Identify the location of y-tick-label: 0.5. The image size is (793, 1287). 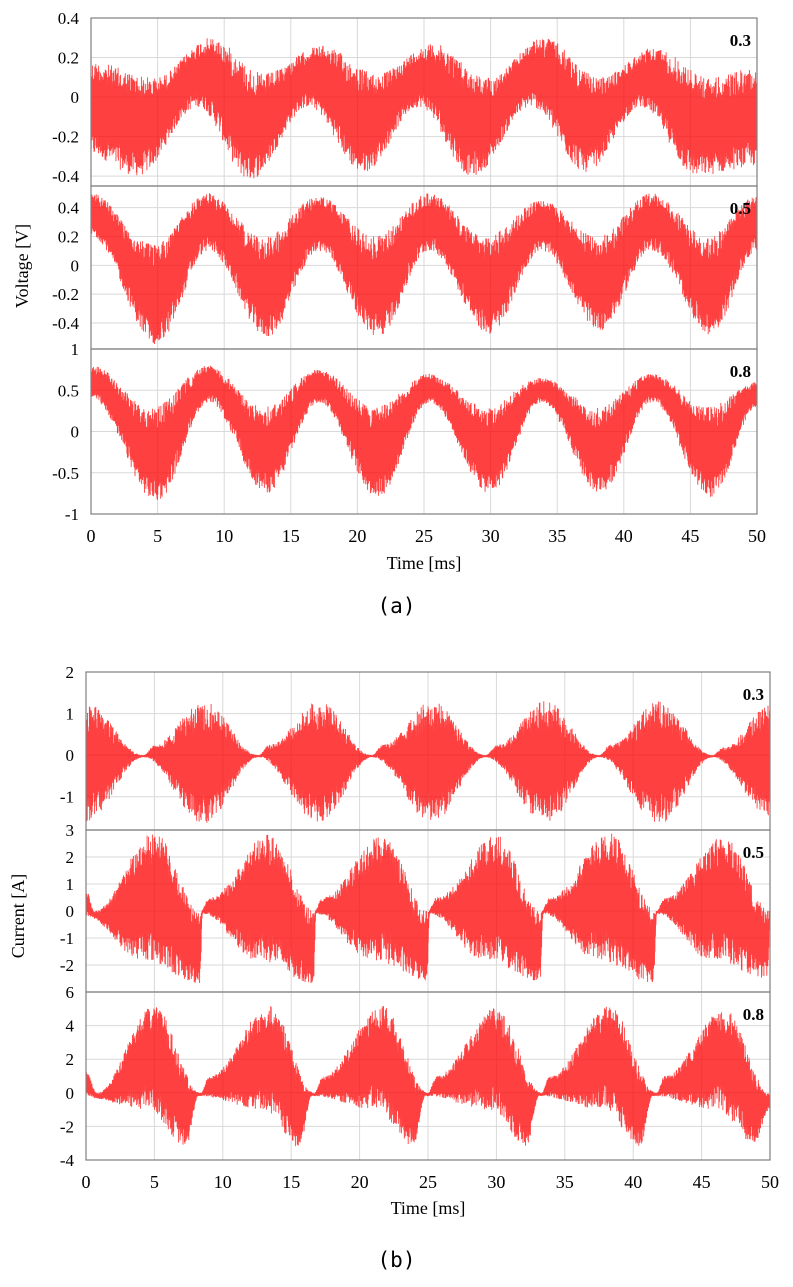
(68, 390).